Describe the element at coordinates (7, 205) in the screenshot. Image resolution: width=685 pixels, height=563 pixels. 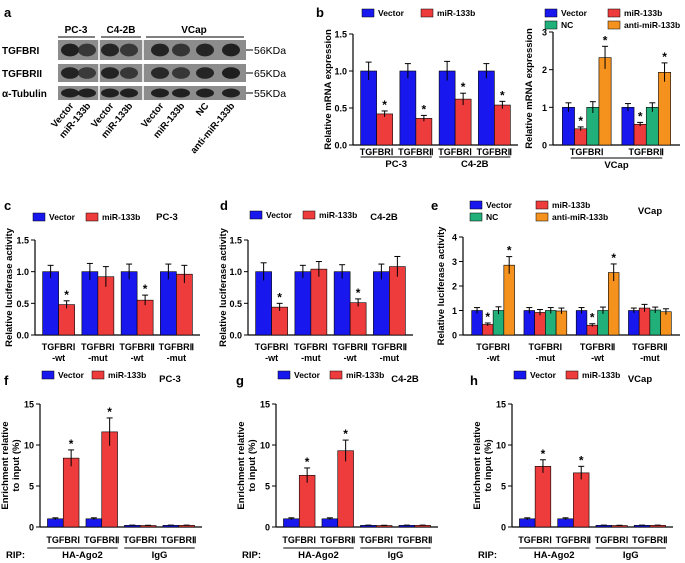
I see `panel-letter-c: c` at that location.